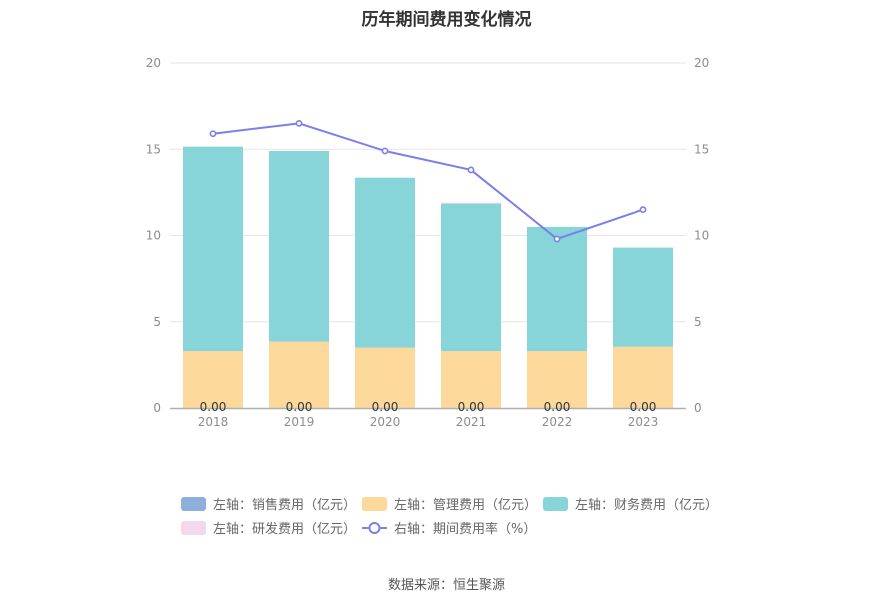 The height and width of the screenshot is (603, 893). I want to click on y-tick-left: 0, so click(157, 408).